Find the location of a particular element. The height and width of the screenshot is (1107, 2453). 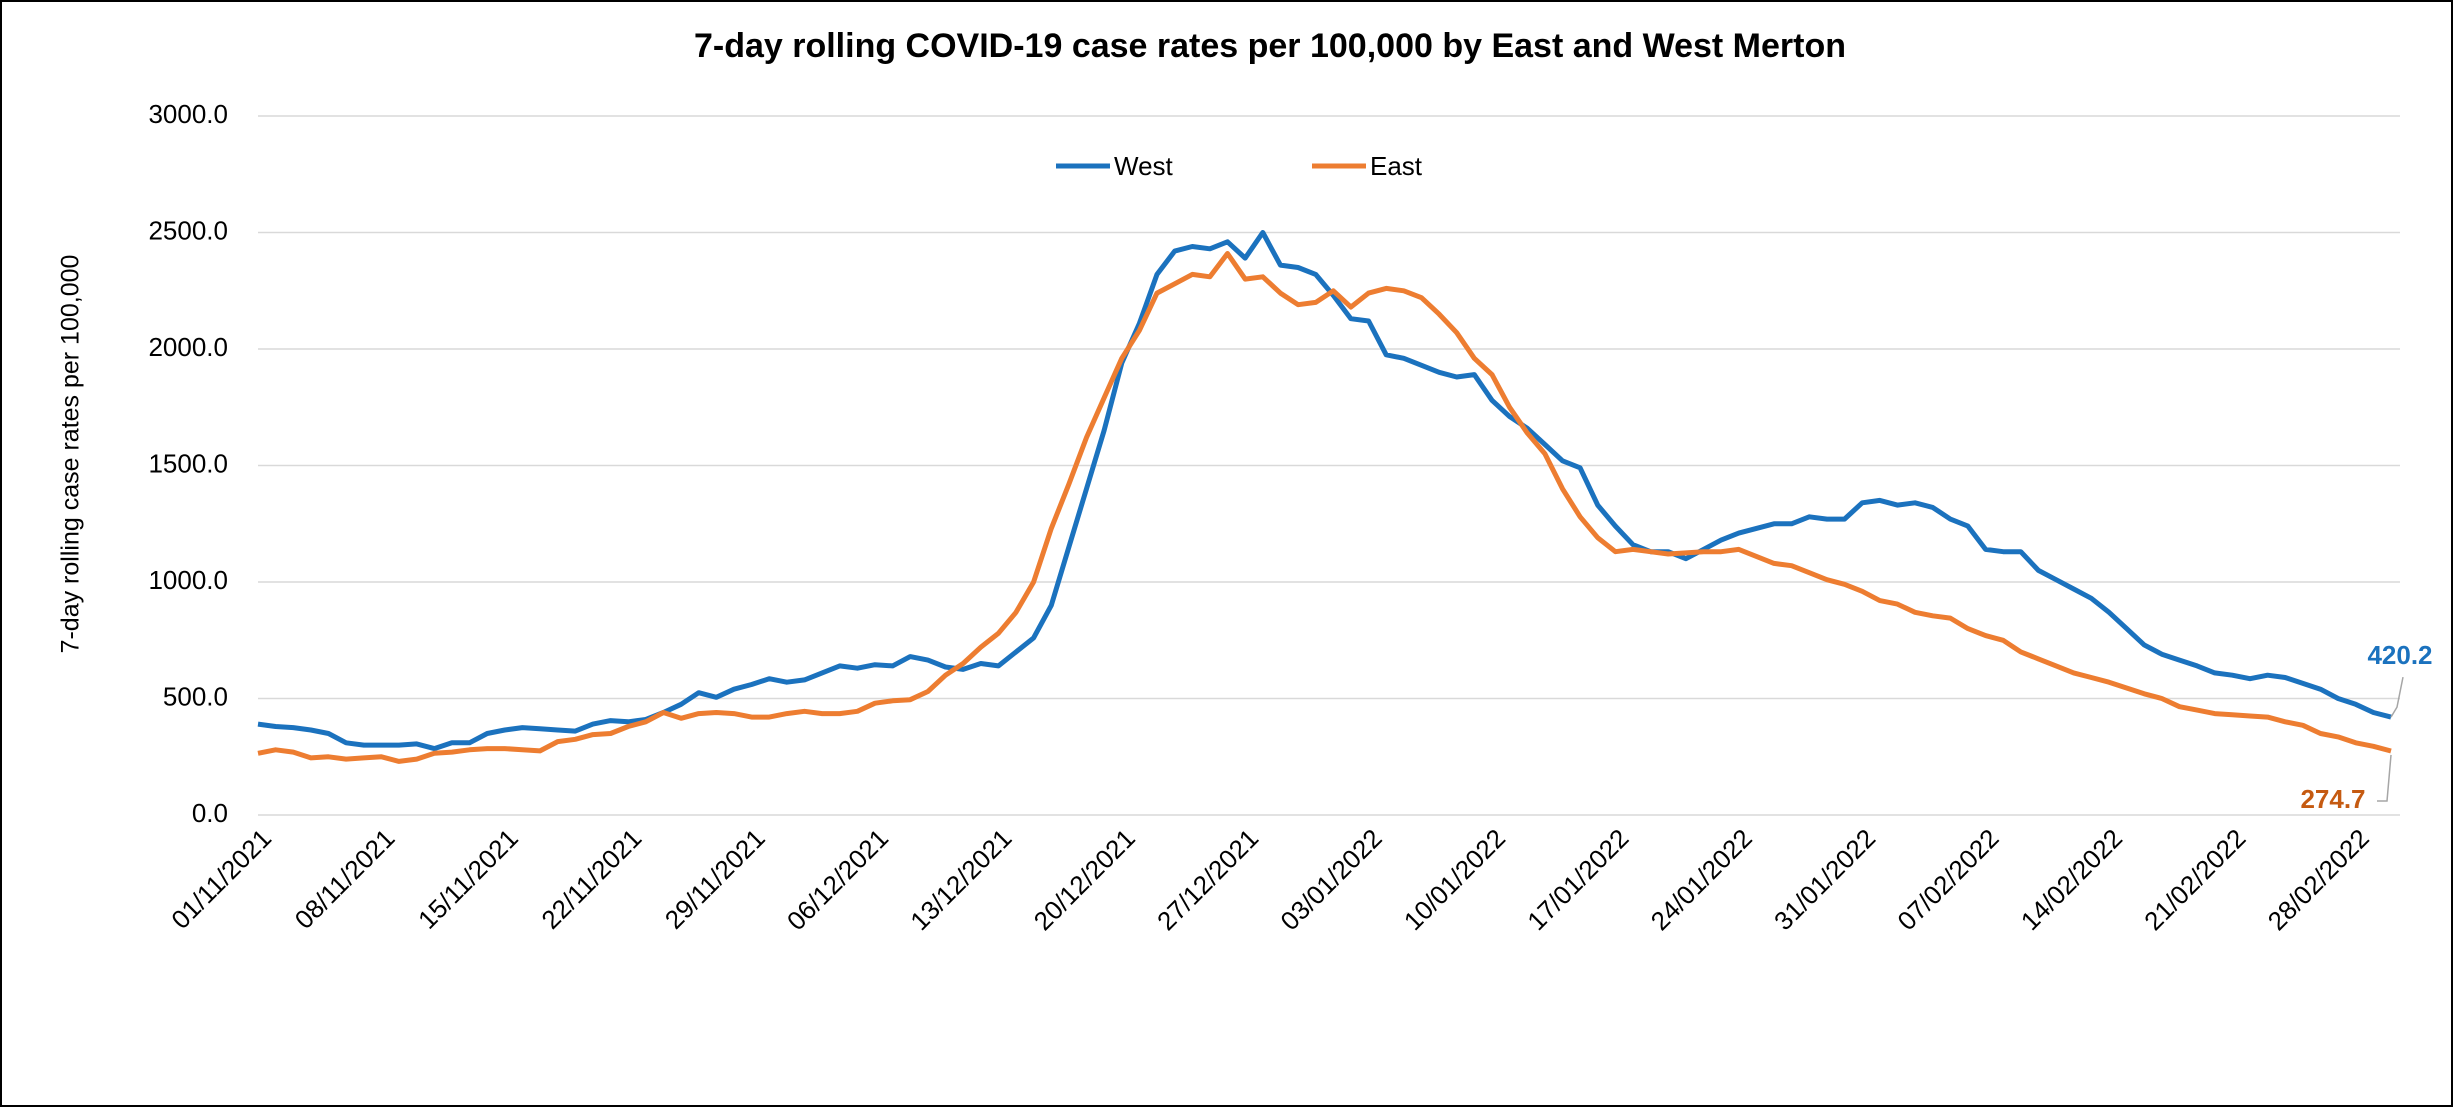

y-tick-label: 500.0 is located at coordinates (195, 696).